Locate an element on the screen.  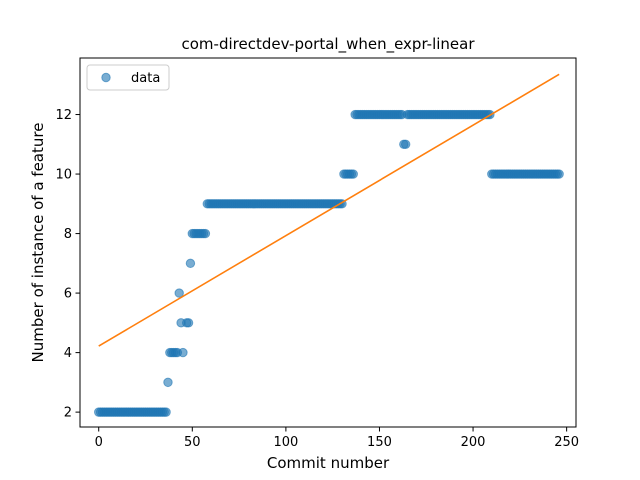
y-tick-label: 6 is located at coordinates (68, 294).